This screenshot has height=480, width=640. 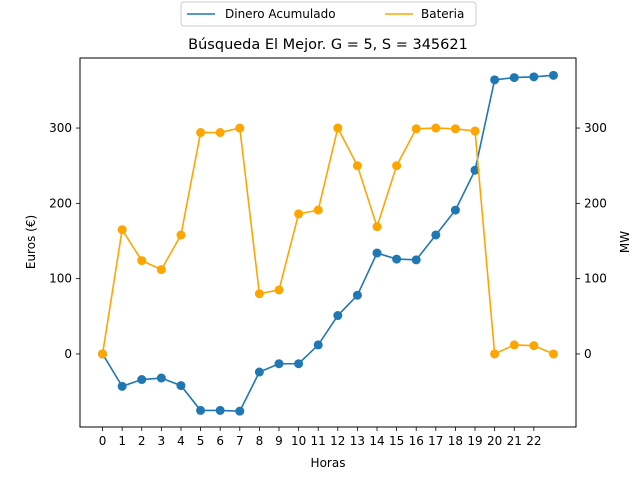 I want to click on x-tick-label: 20, so click(x=494, y=441).